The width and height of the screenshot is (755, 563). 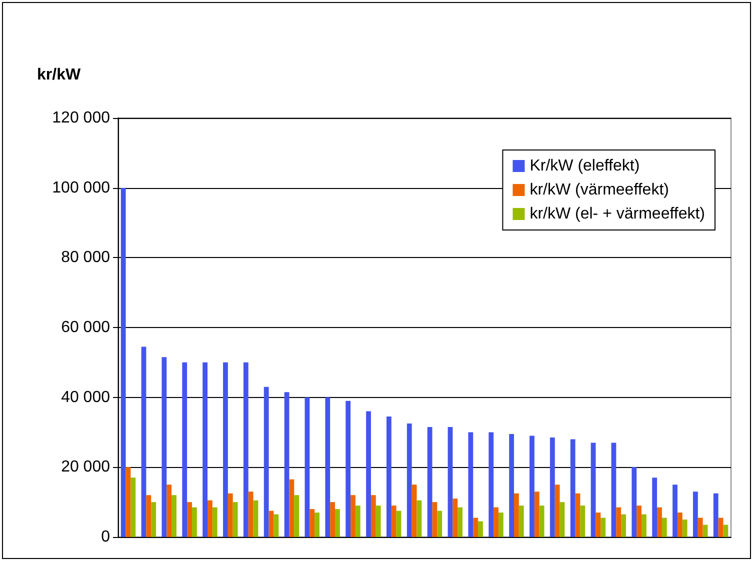 What do you see at coordinates (59, 75) in the screenshot?
I see `y-axis-title: kr/kW` at bounding box center [59, 75].